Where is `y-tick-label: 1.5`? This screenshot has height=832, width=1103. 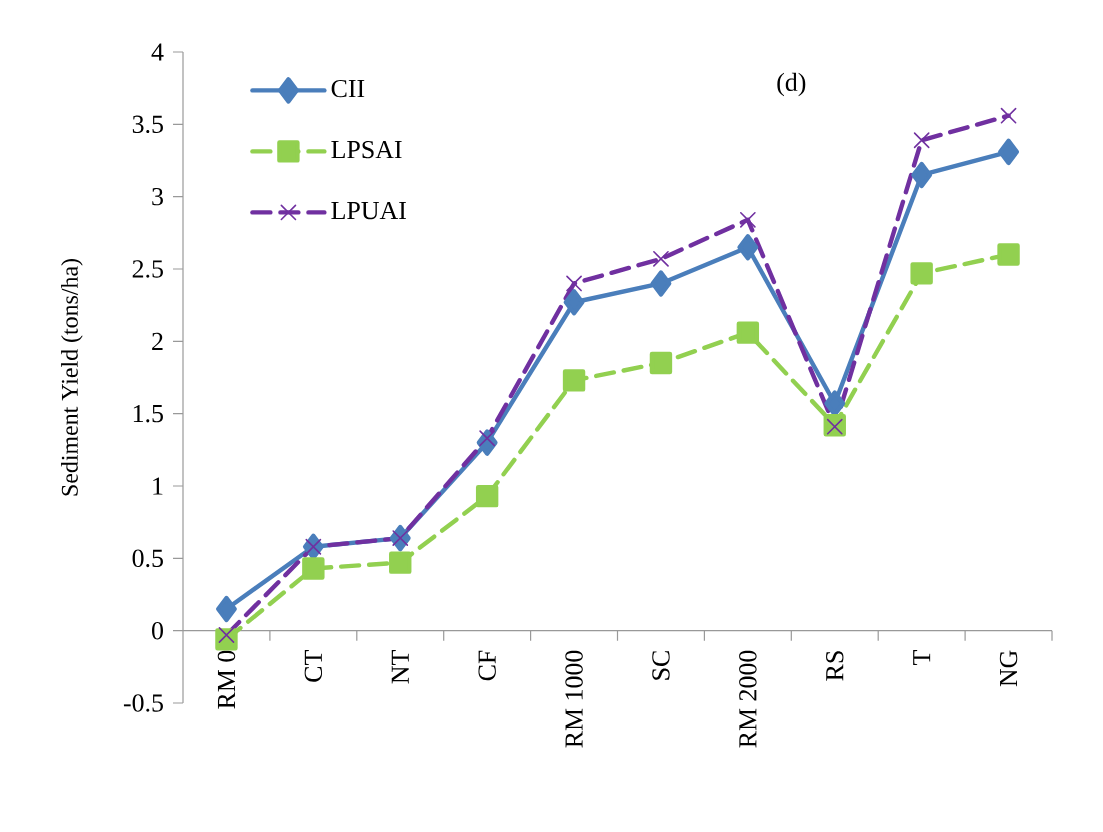 y-tick-label: 1.5 is located at coordinates (148, 413).